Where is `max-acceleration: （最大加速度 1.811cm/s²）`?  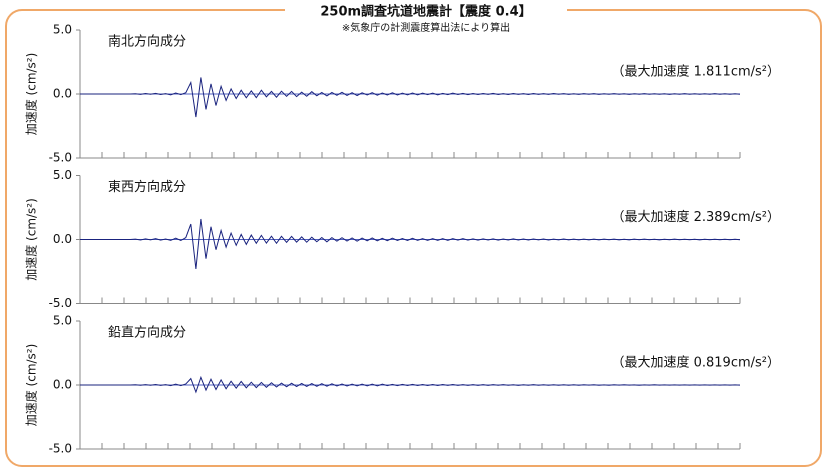
max-acceleration: （最大加速度 1.811cm/s²） is located at coordinates (695, 72).